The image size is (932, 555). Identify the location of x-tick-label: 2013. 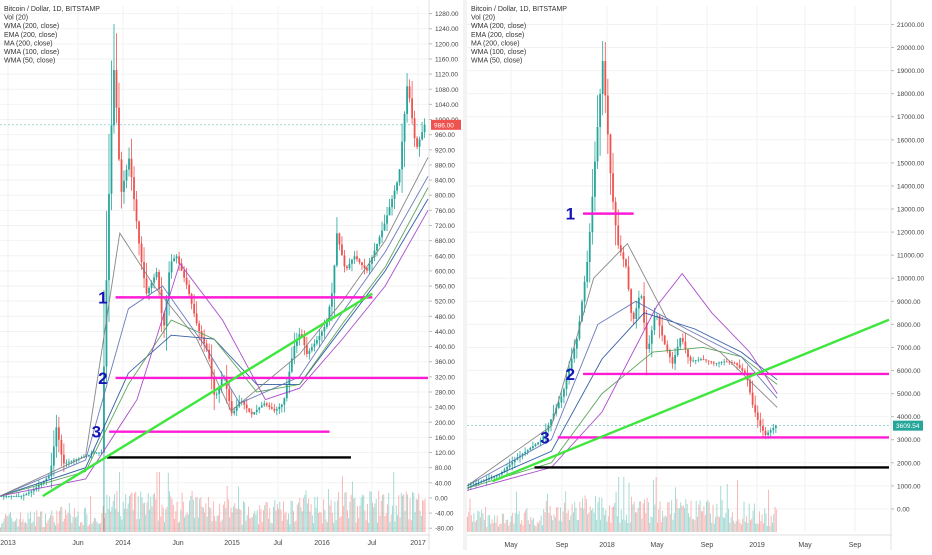
(8, 543).